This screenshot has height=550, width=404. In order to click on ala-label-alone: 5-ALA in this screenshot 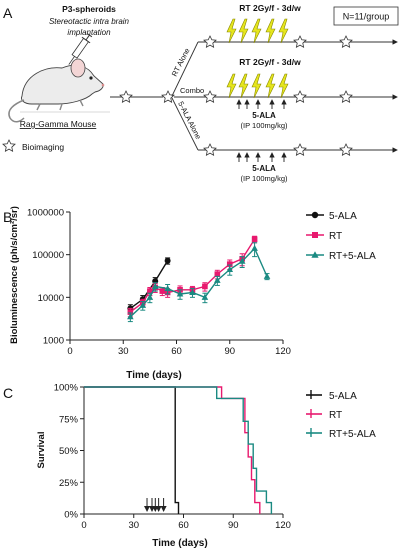, I will do `click(264, 168)`.